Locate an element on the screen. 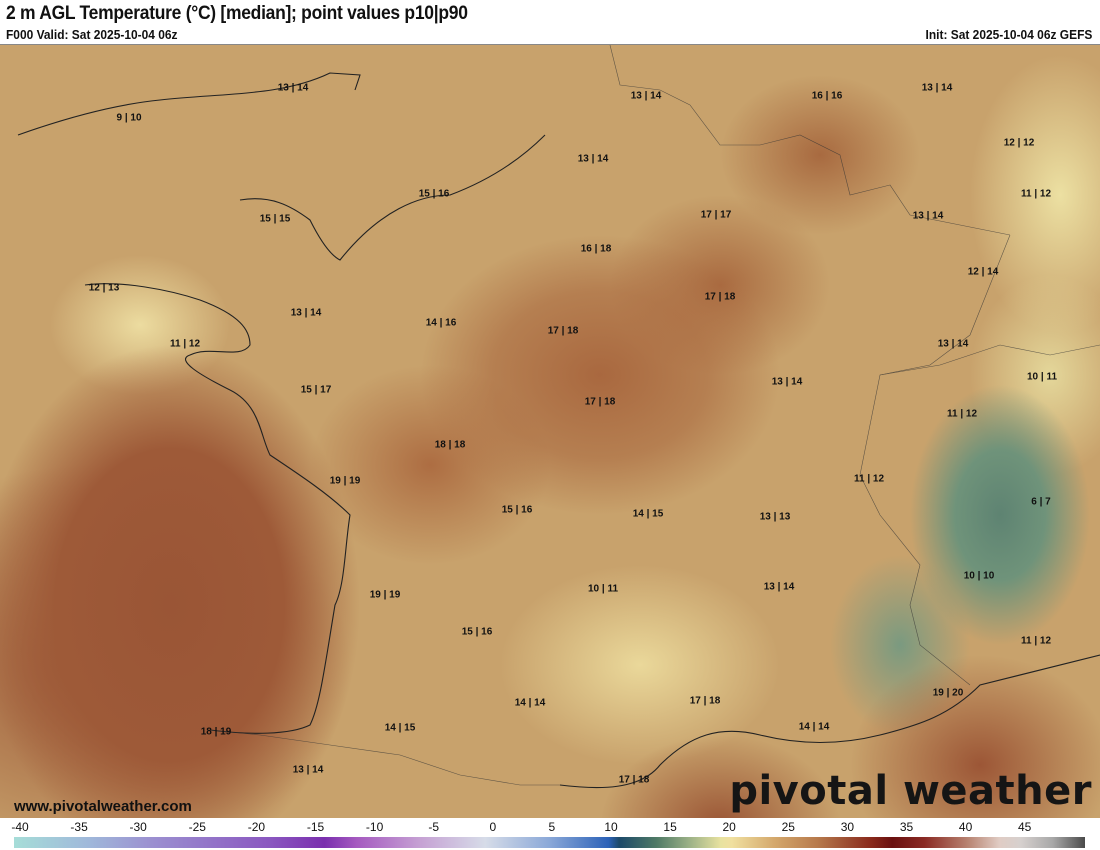 Image resolution: width=1100 pixels, height=850 pixels. point-value-label: 15 | 17 is located at coordinates (316, 390).